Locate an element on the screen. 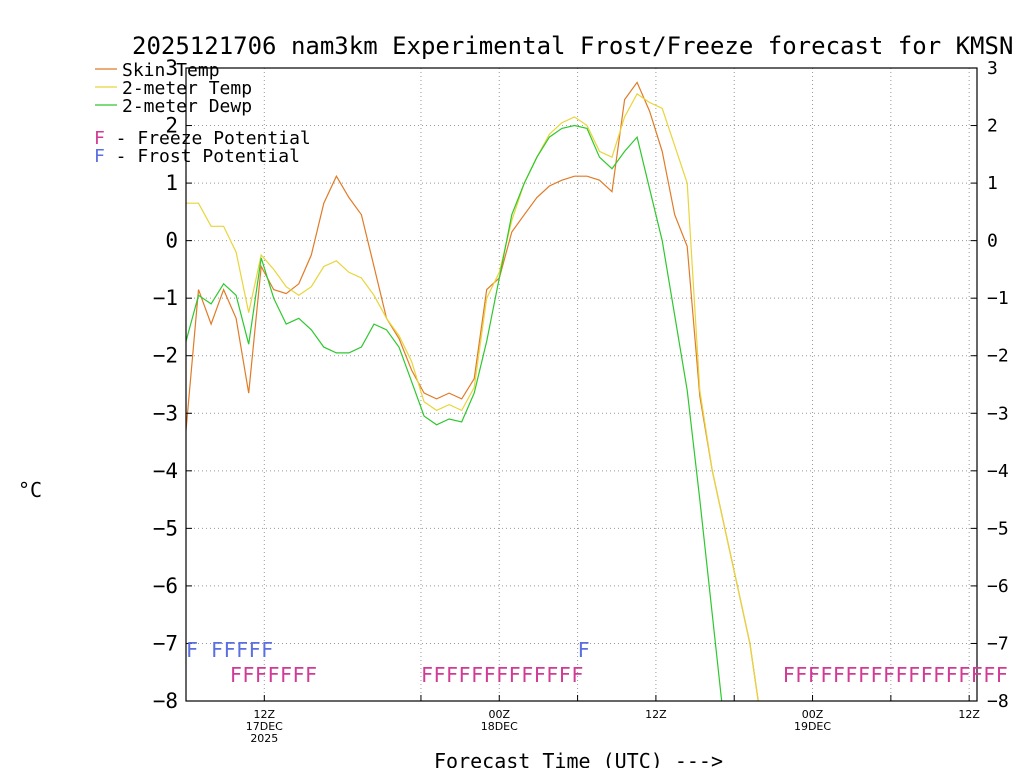 The height and width of the screenshot is (768, 1024). y-tick-label: −1 is located at coordinates (165, 298).